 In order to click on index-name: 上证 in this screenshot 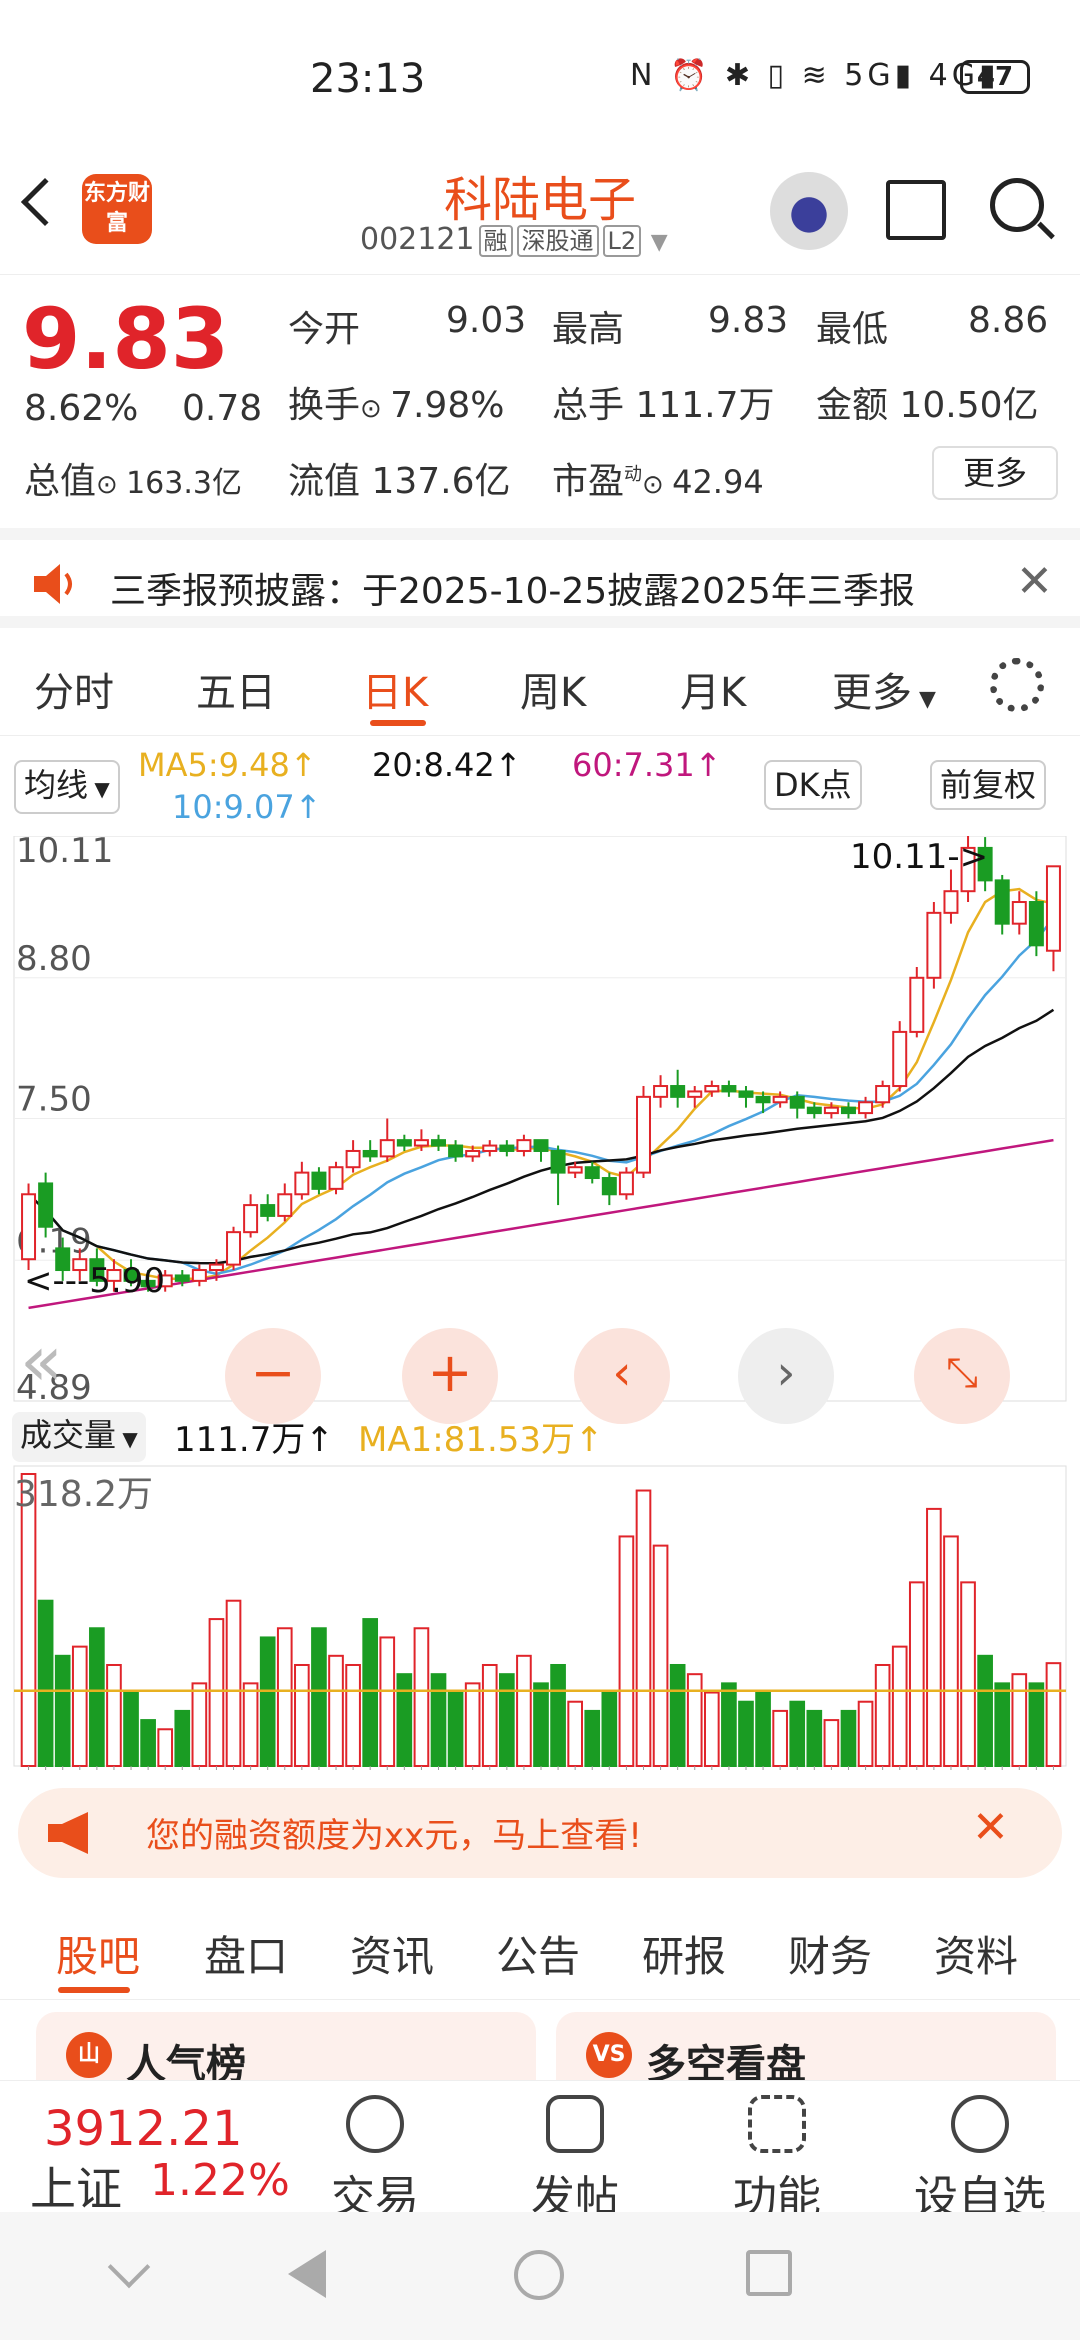, I will do `click(76, 2189)`.